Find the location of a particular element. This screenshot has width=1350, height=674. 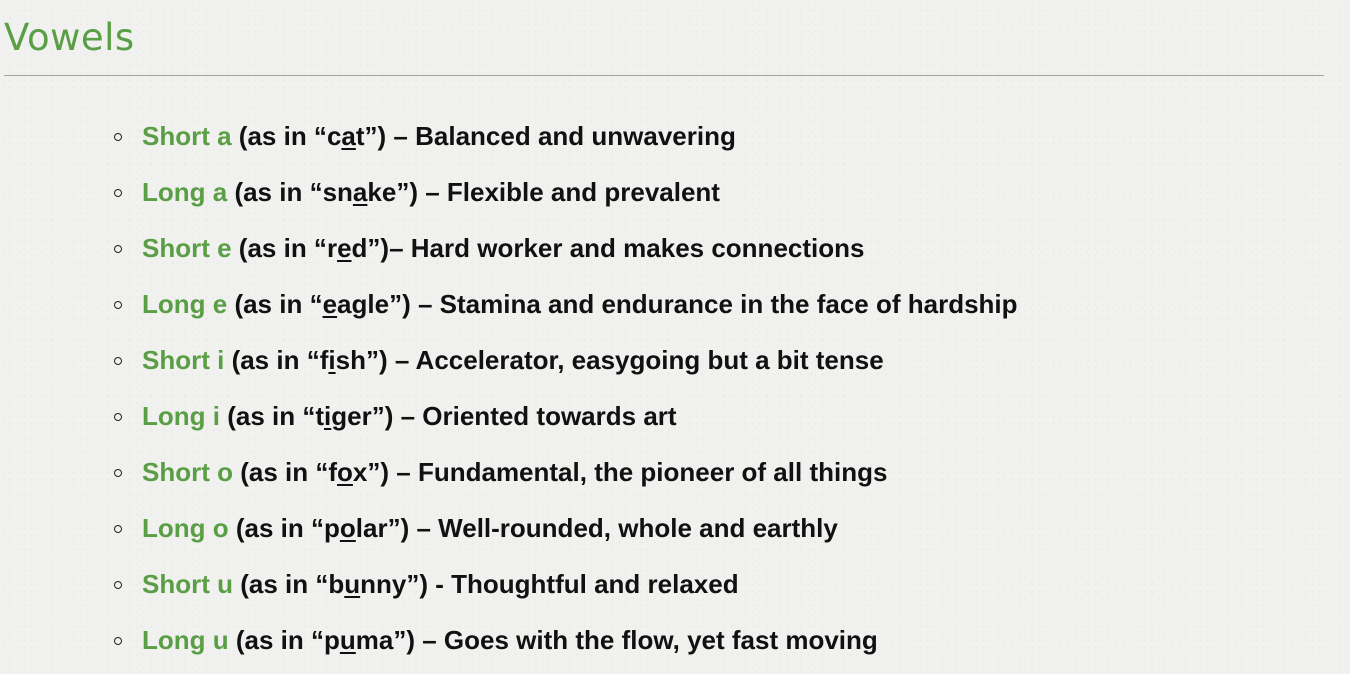

example-word-post: agle is located at coordinates (363, 303).